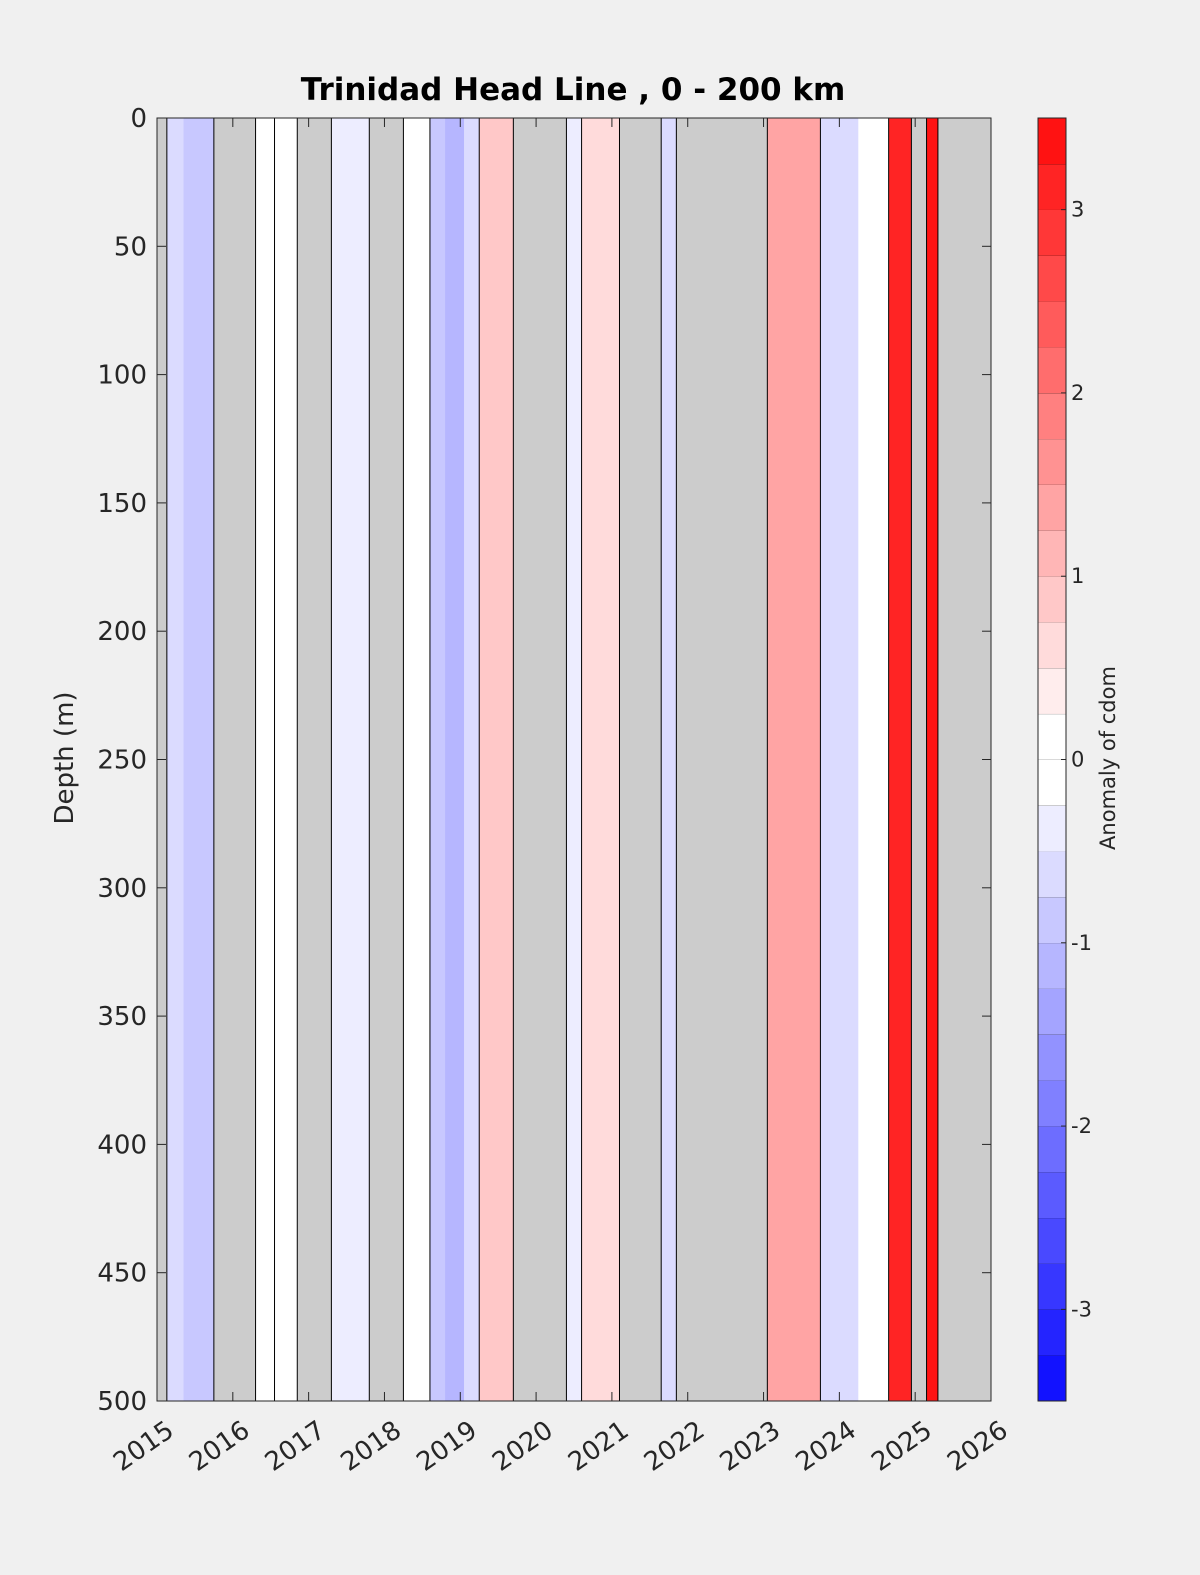  I want to click on y-tick-label: 450, so click(122, 1274).